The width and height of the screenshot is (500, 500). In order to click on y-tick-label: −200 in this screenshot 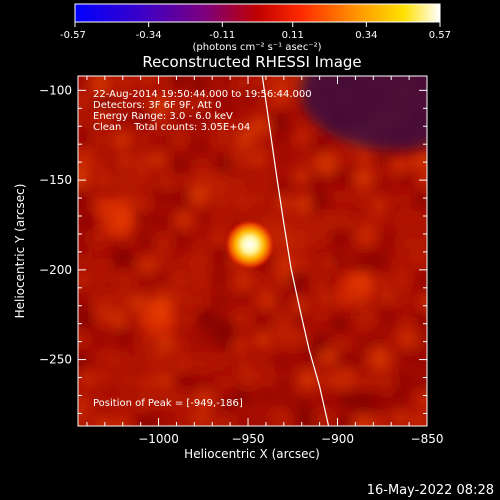, I will do `click(55, 270)`.